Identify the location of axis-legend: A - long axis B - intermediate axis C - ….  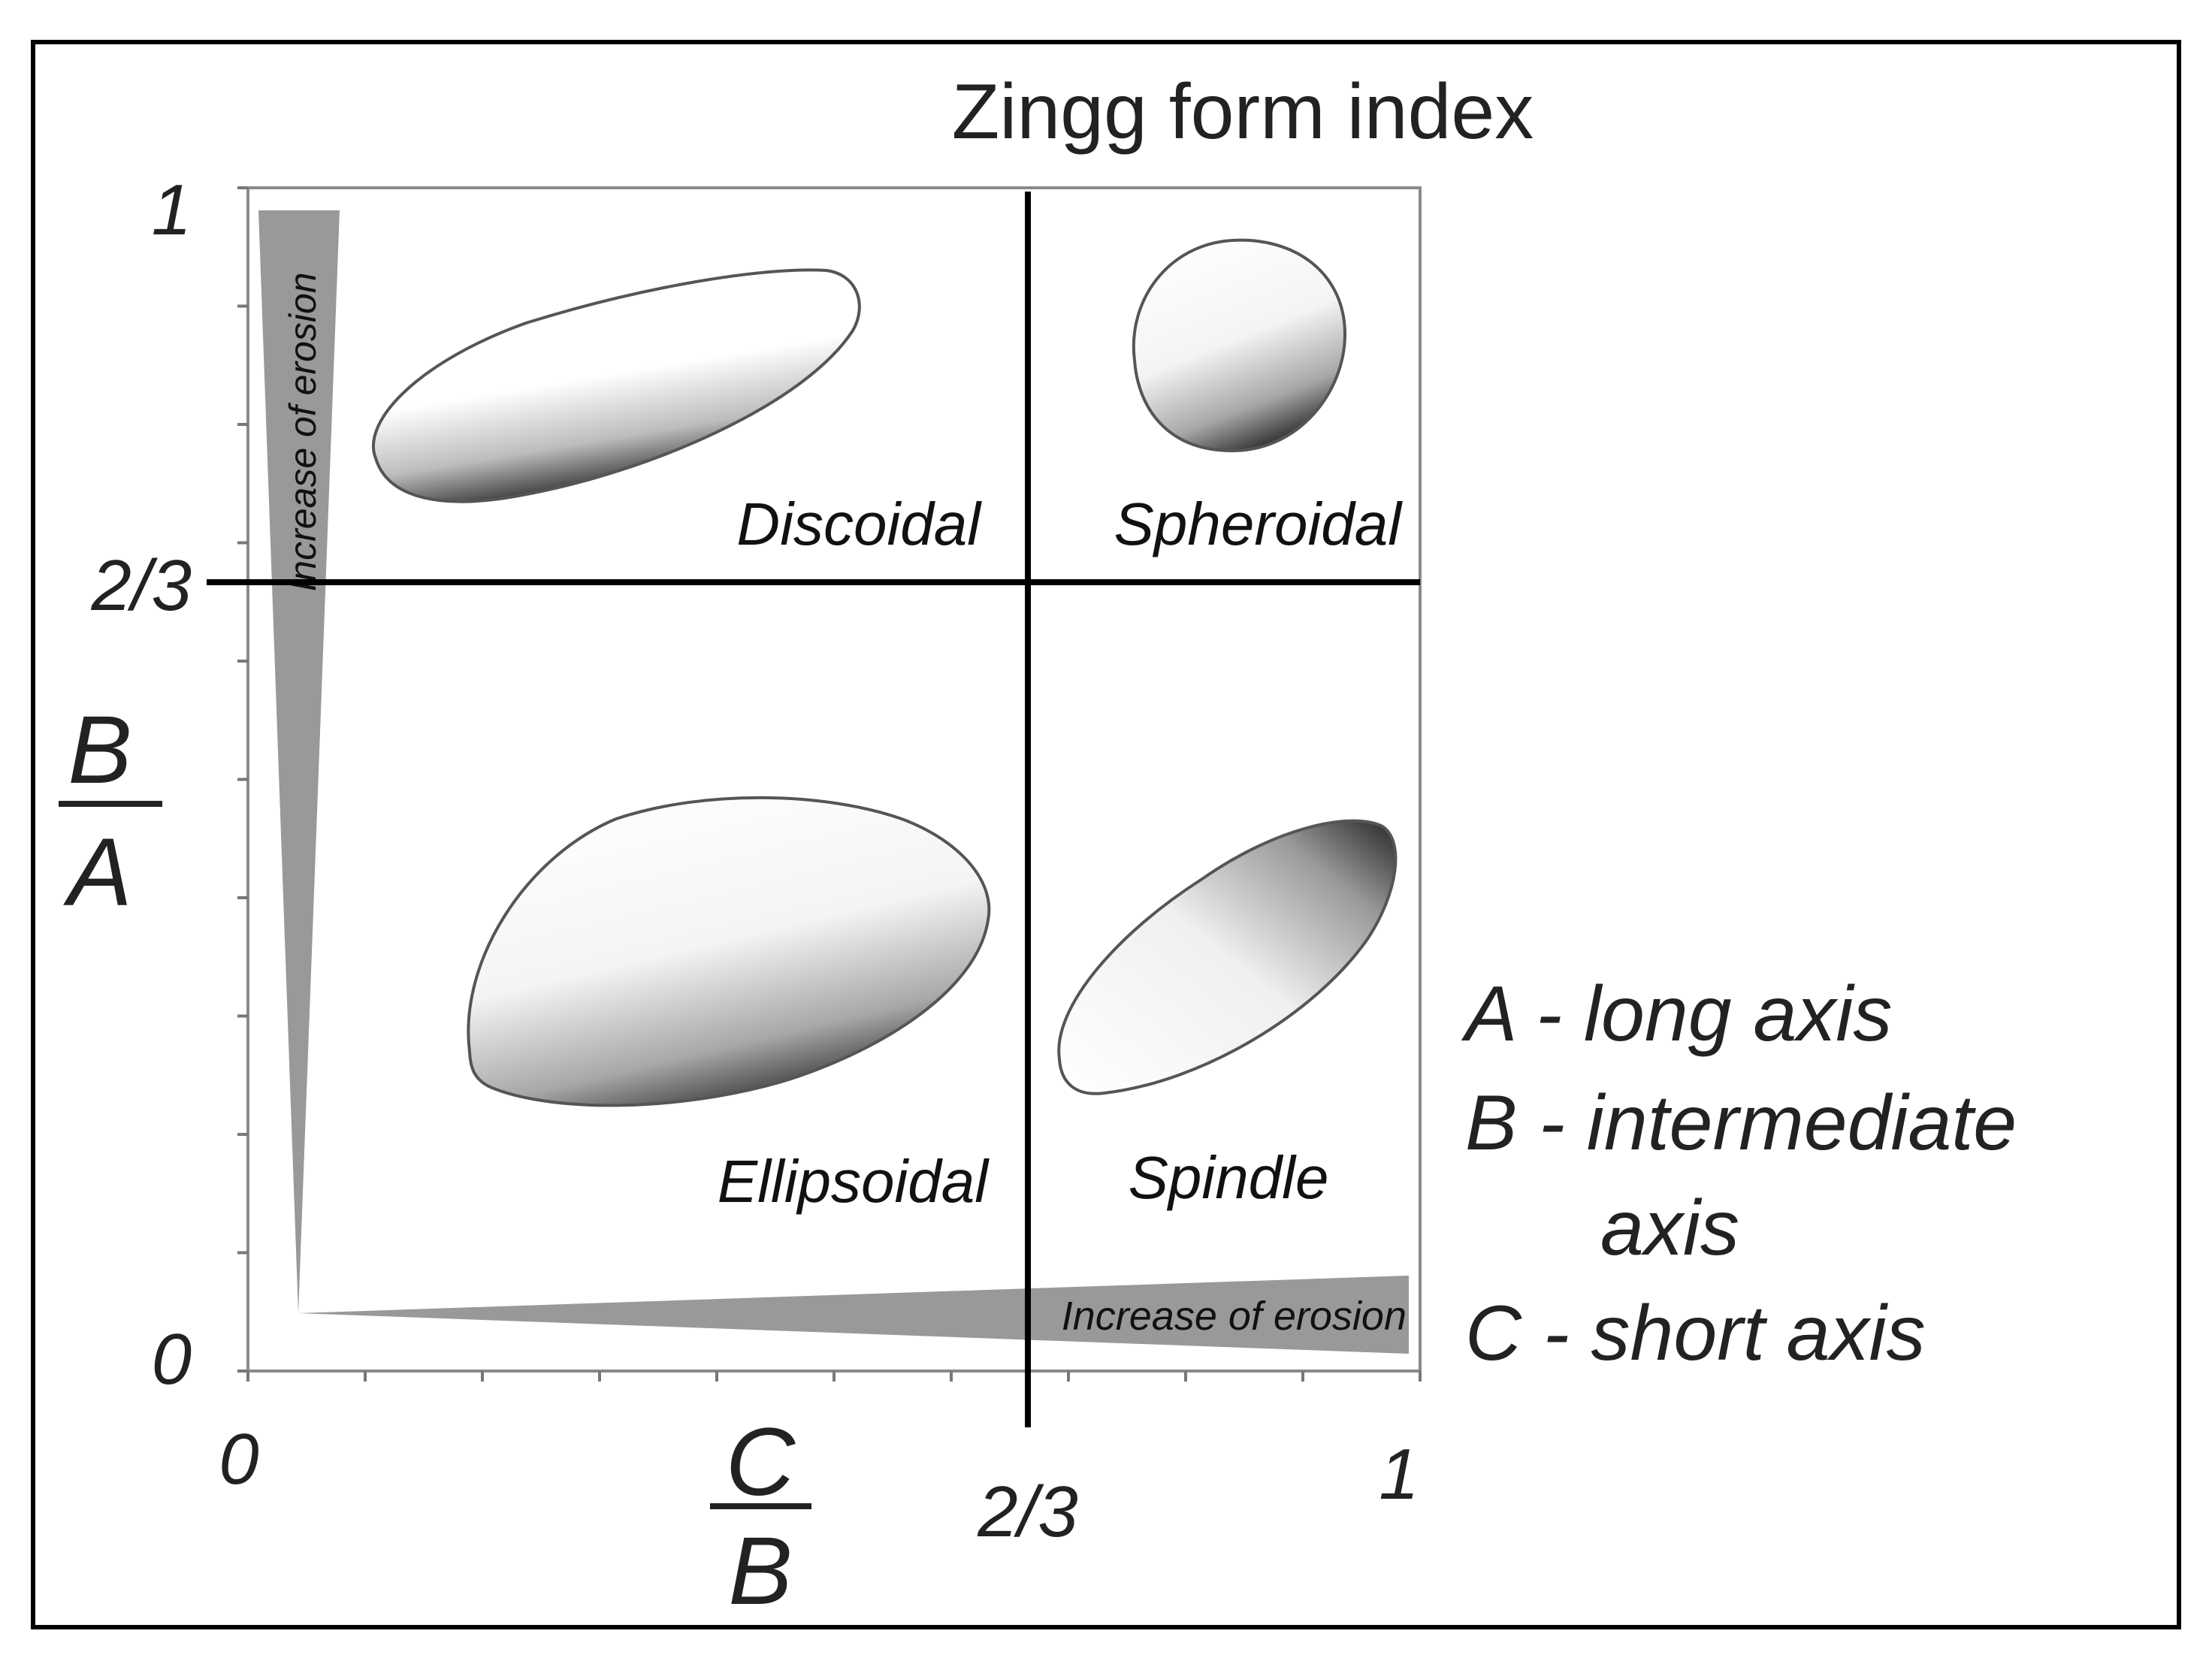
(1739, 1174).